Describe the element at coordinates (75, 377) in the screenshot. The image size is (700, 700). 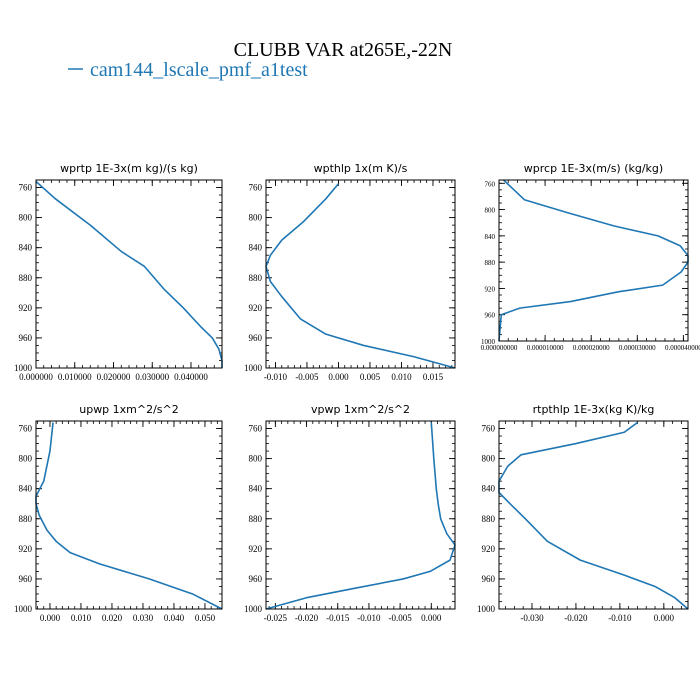
I see `x-tick-label: 0.010000` at that location.